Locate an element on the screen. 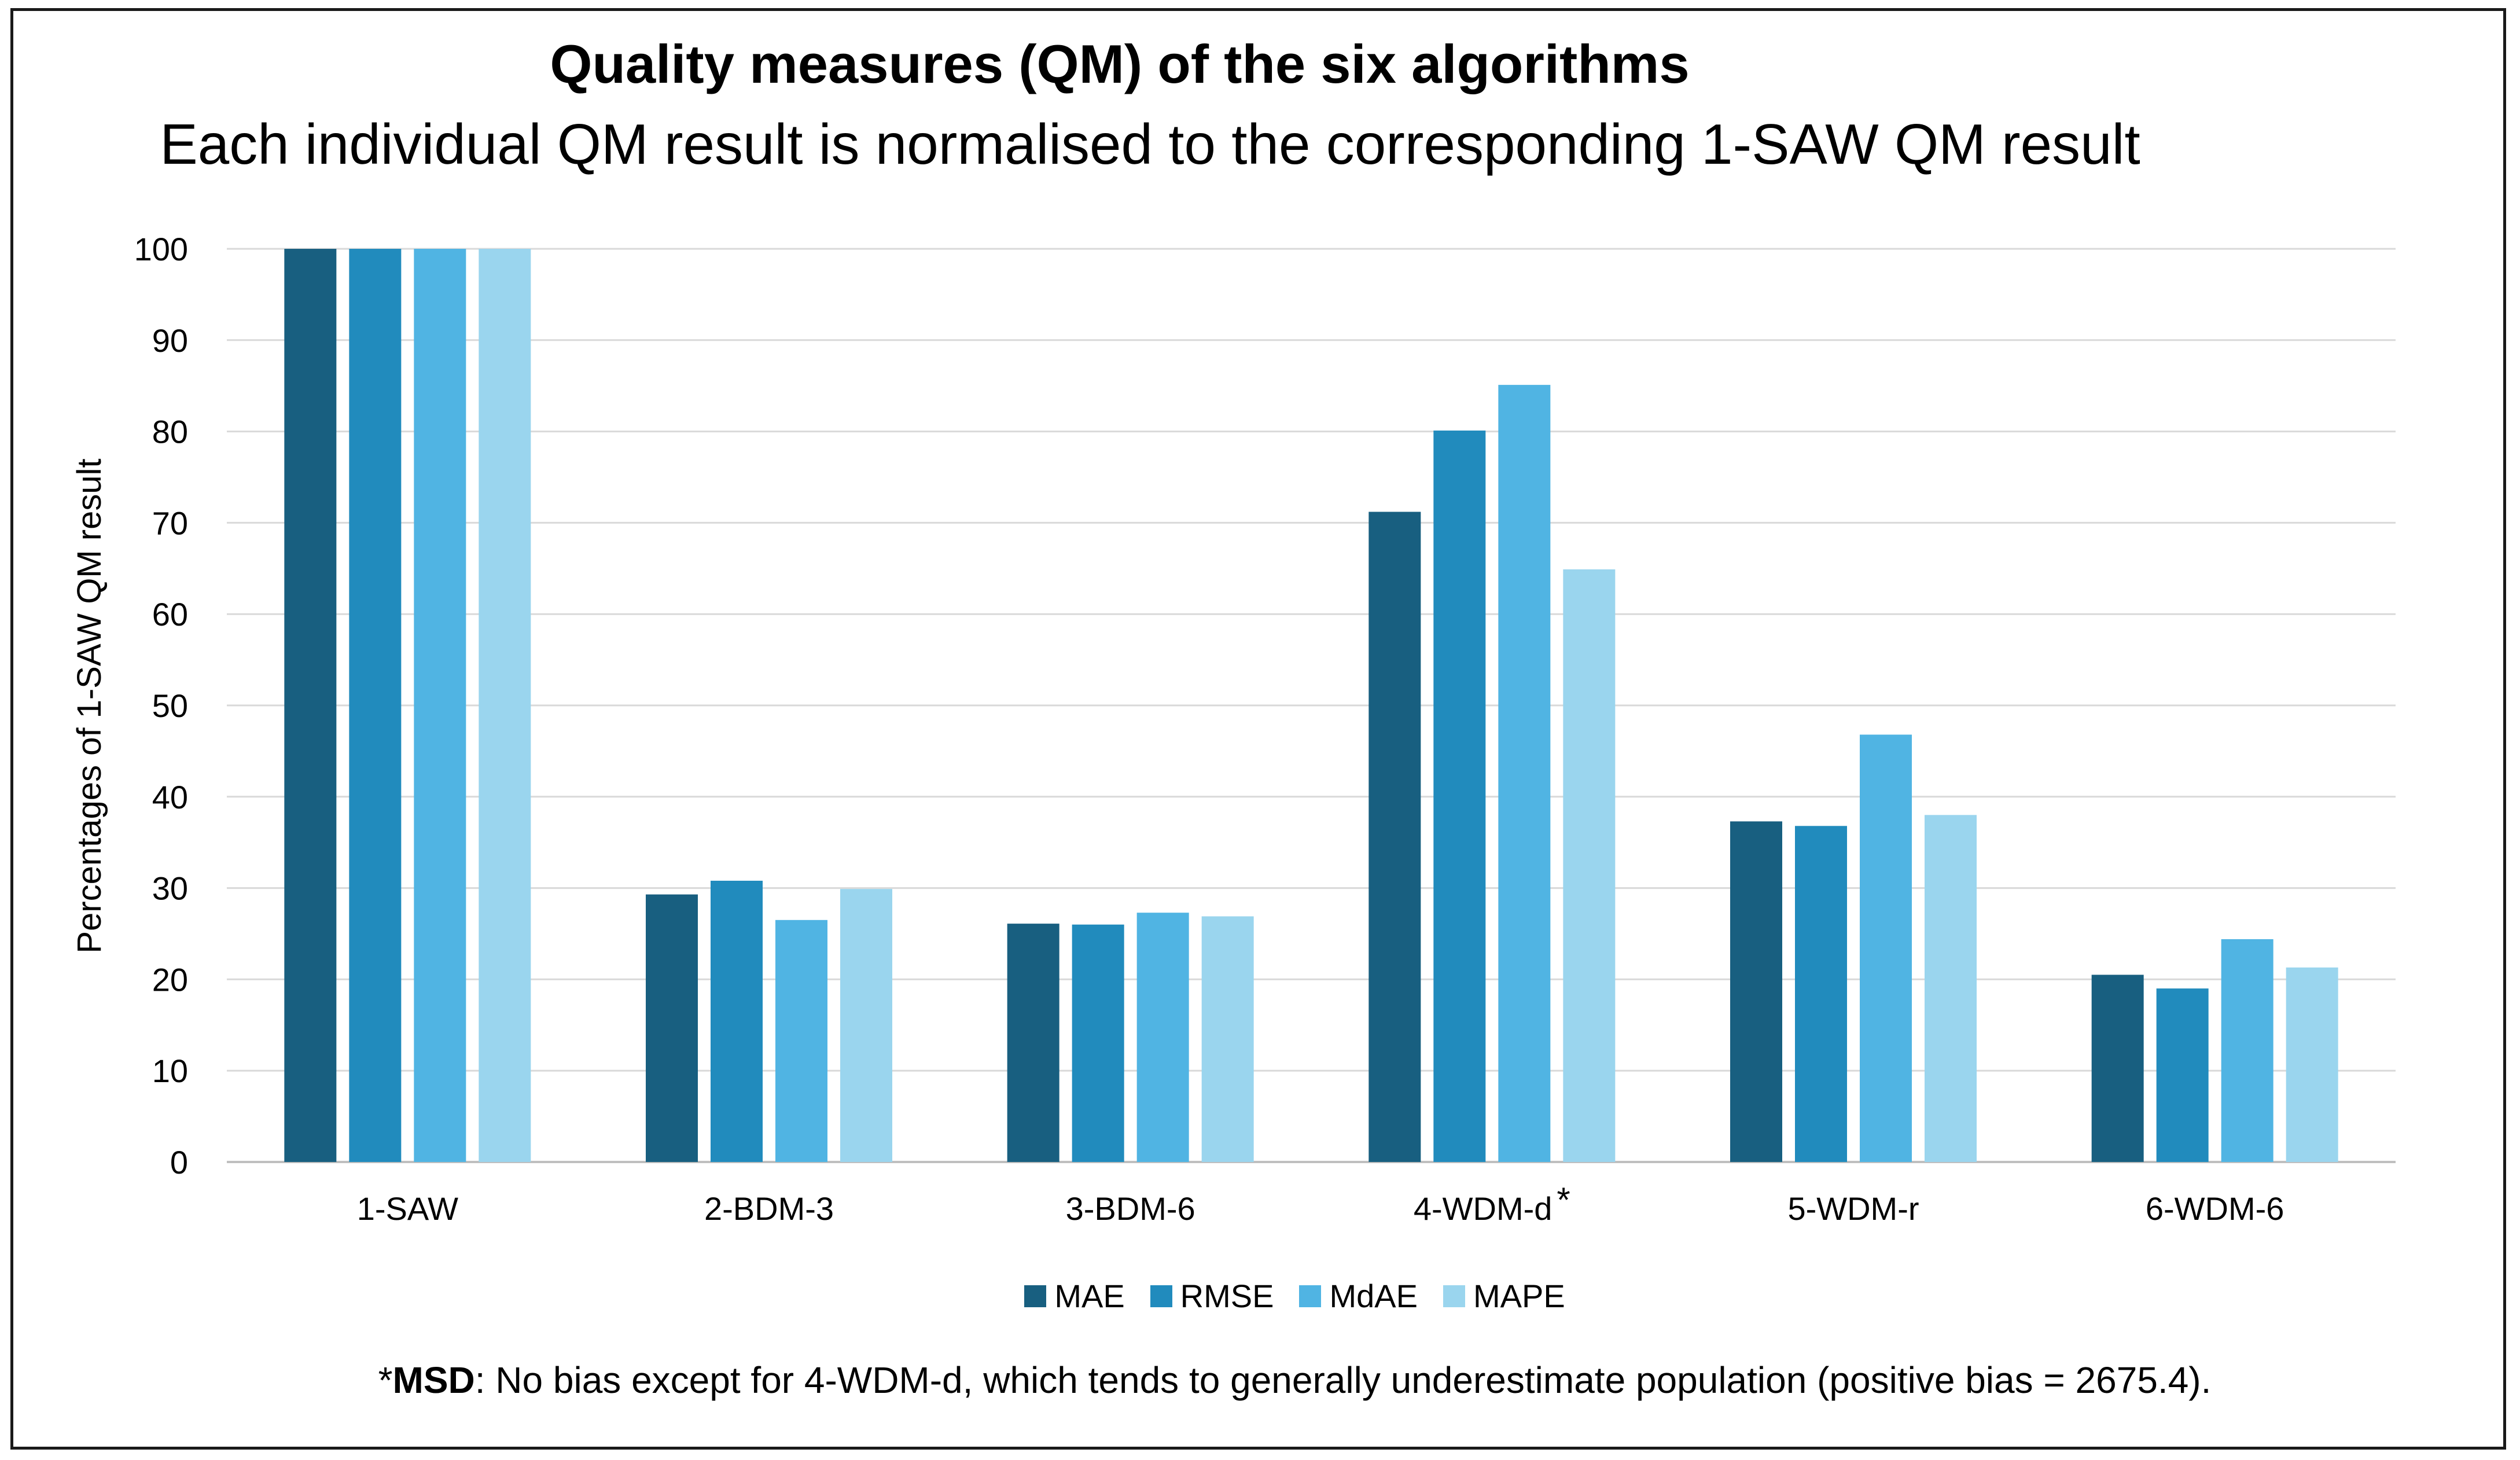 The image size is (2520, 1460). bar-mae-6-wdm-6: MAE 6-WDM-6: 20.5 is located at coordinates (2117, 1068).